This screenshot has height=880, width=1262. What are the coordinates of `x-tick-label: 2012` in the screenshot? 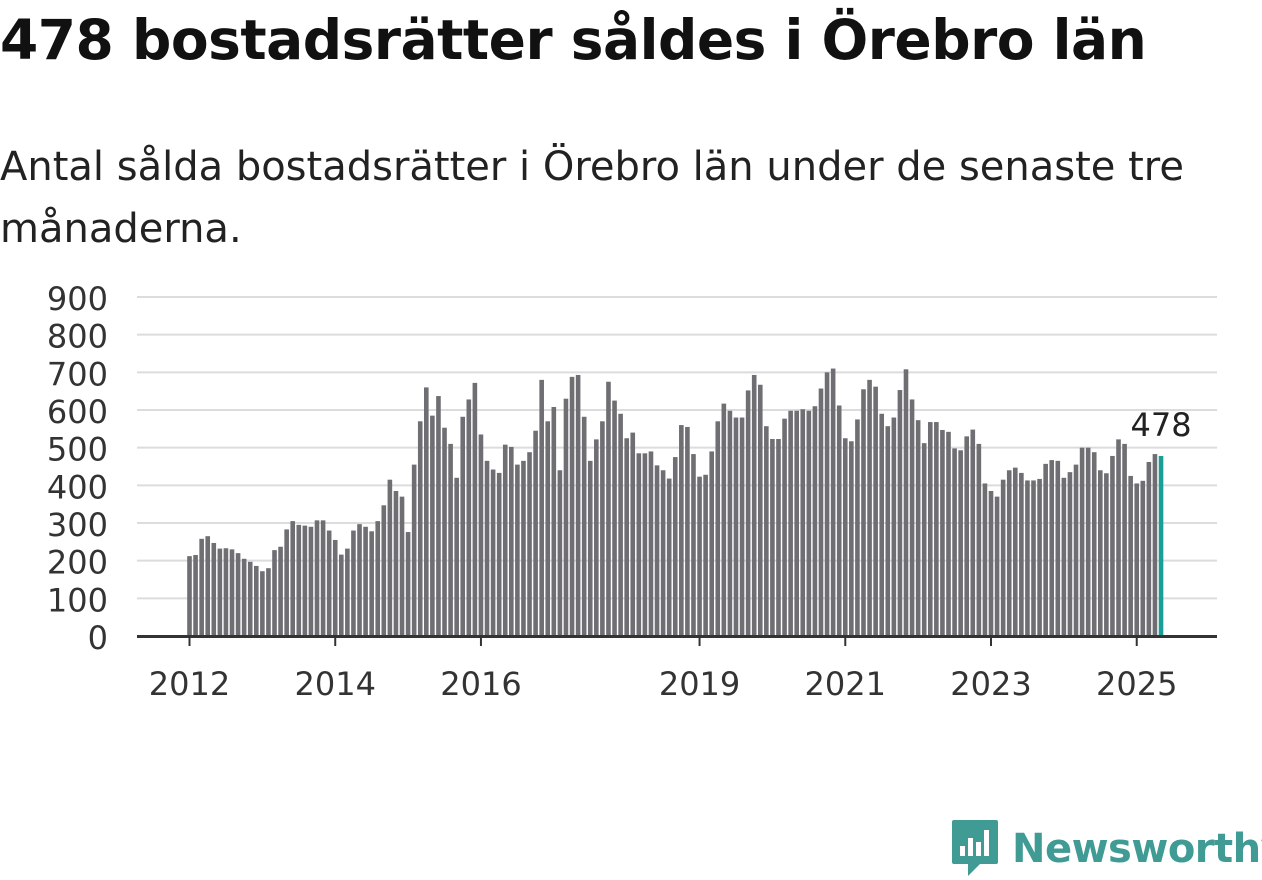 It's located at (189, 684).